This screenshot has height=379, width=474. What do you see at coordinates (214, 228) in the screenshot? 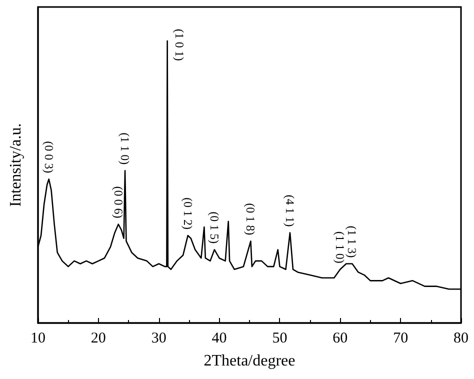
I see `annotation: (0 1 5)` at bounding box center [214, 228].